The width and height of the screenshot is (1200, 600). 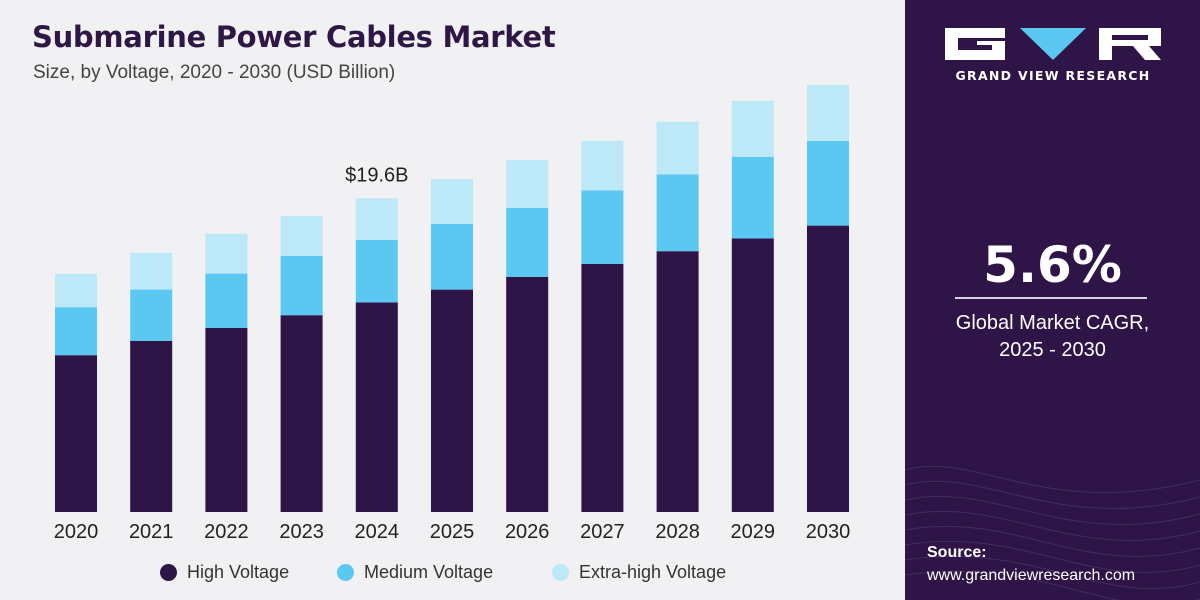 I want to click on cagr-label-line-2: 2025 - 2030, so click(x=1052, y=350).